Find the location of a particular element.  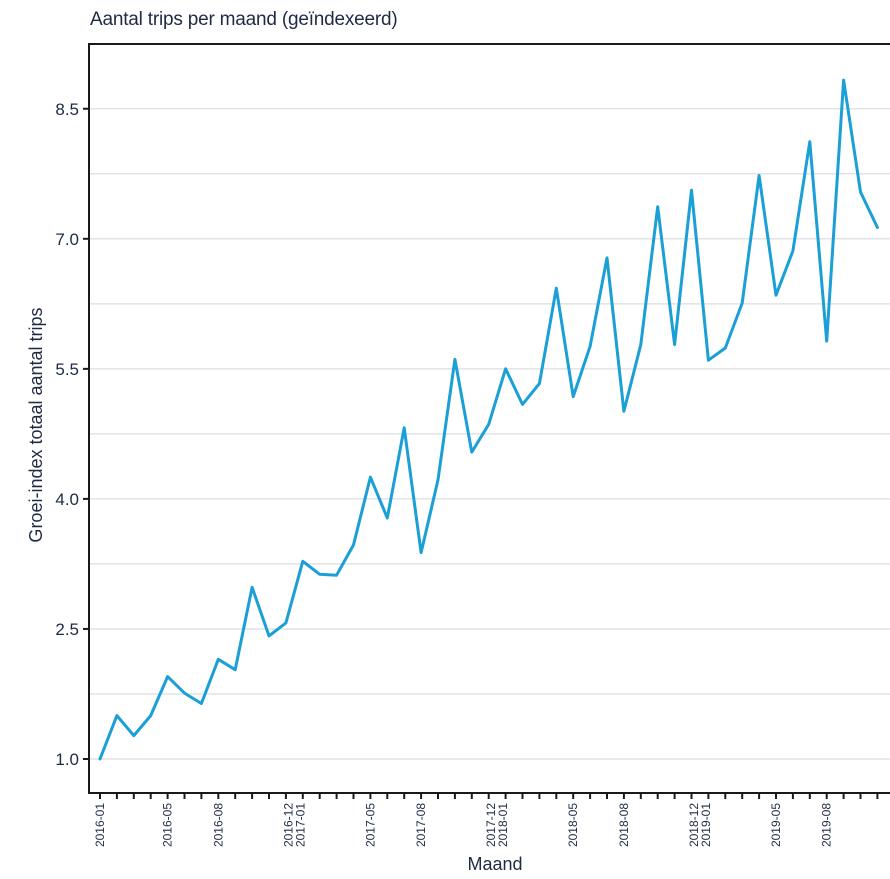

y-tick-label: 5.5 is located at coordinates (67, 369).